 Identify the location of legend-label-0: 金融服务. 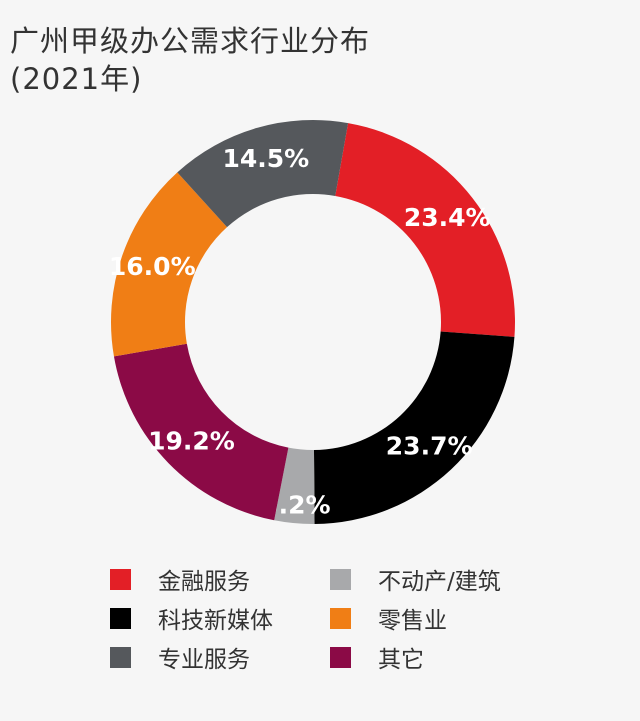
(204, 582).